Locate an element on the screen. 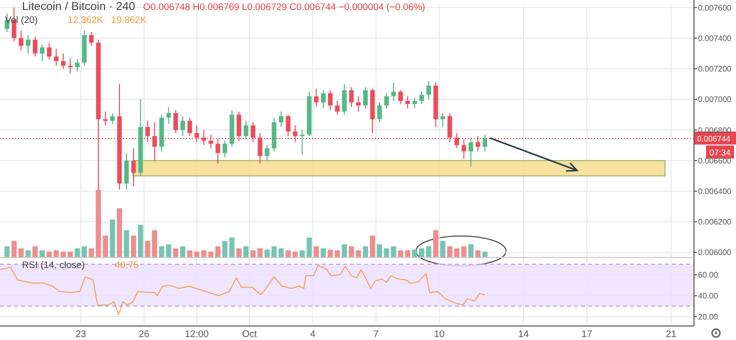 The height and width of the screenshot is (340, 736). x-tick-label: 23 is located at coordinates (81, 334).